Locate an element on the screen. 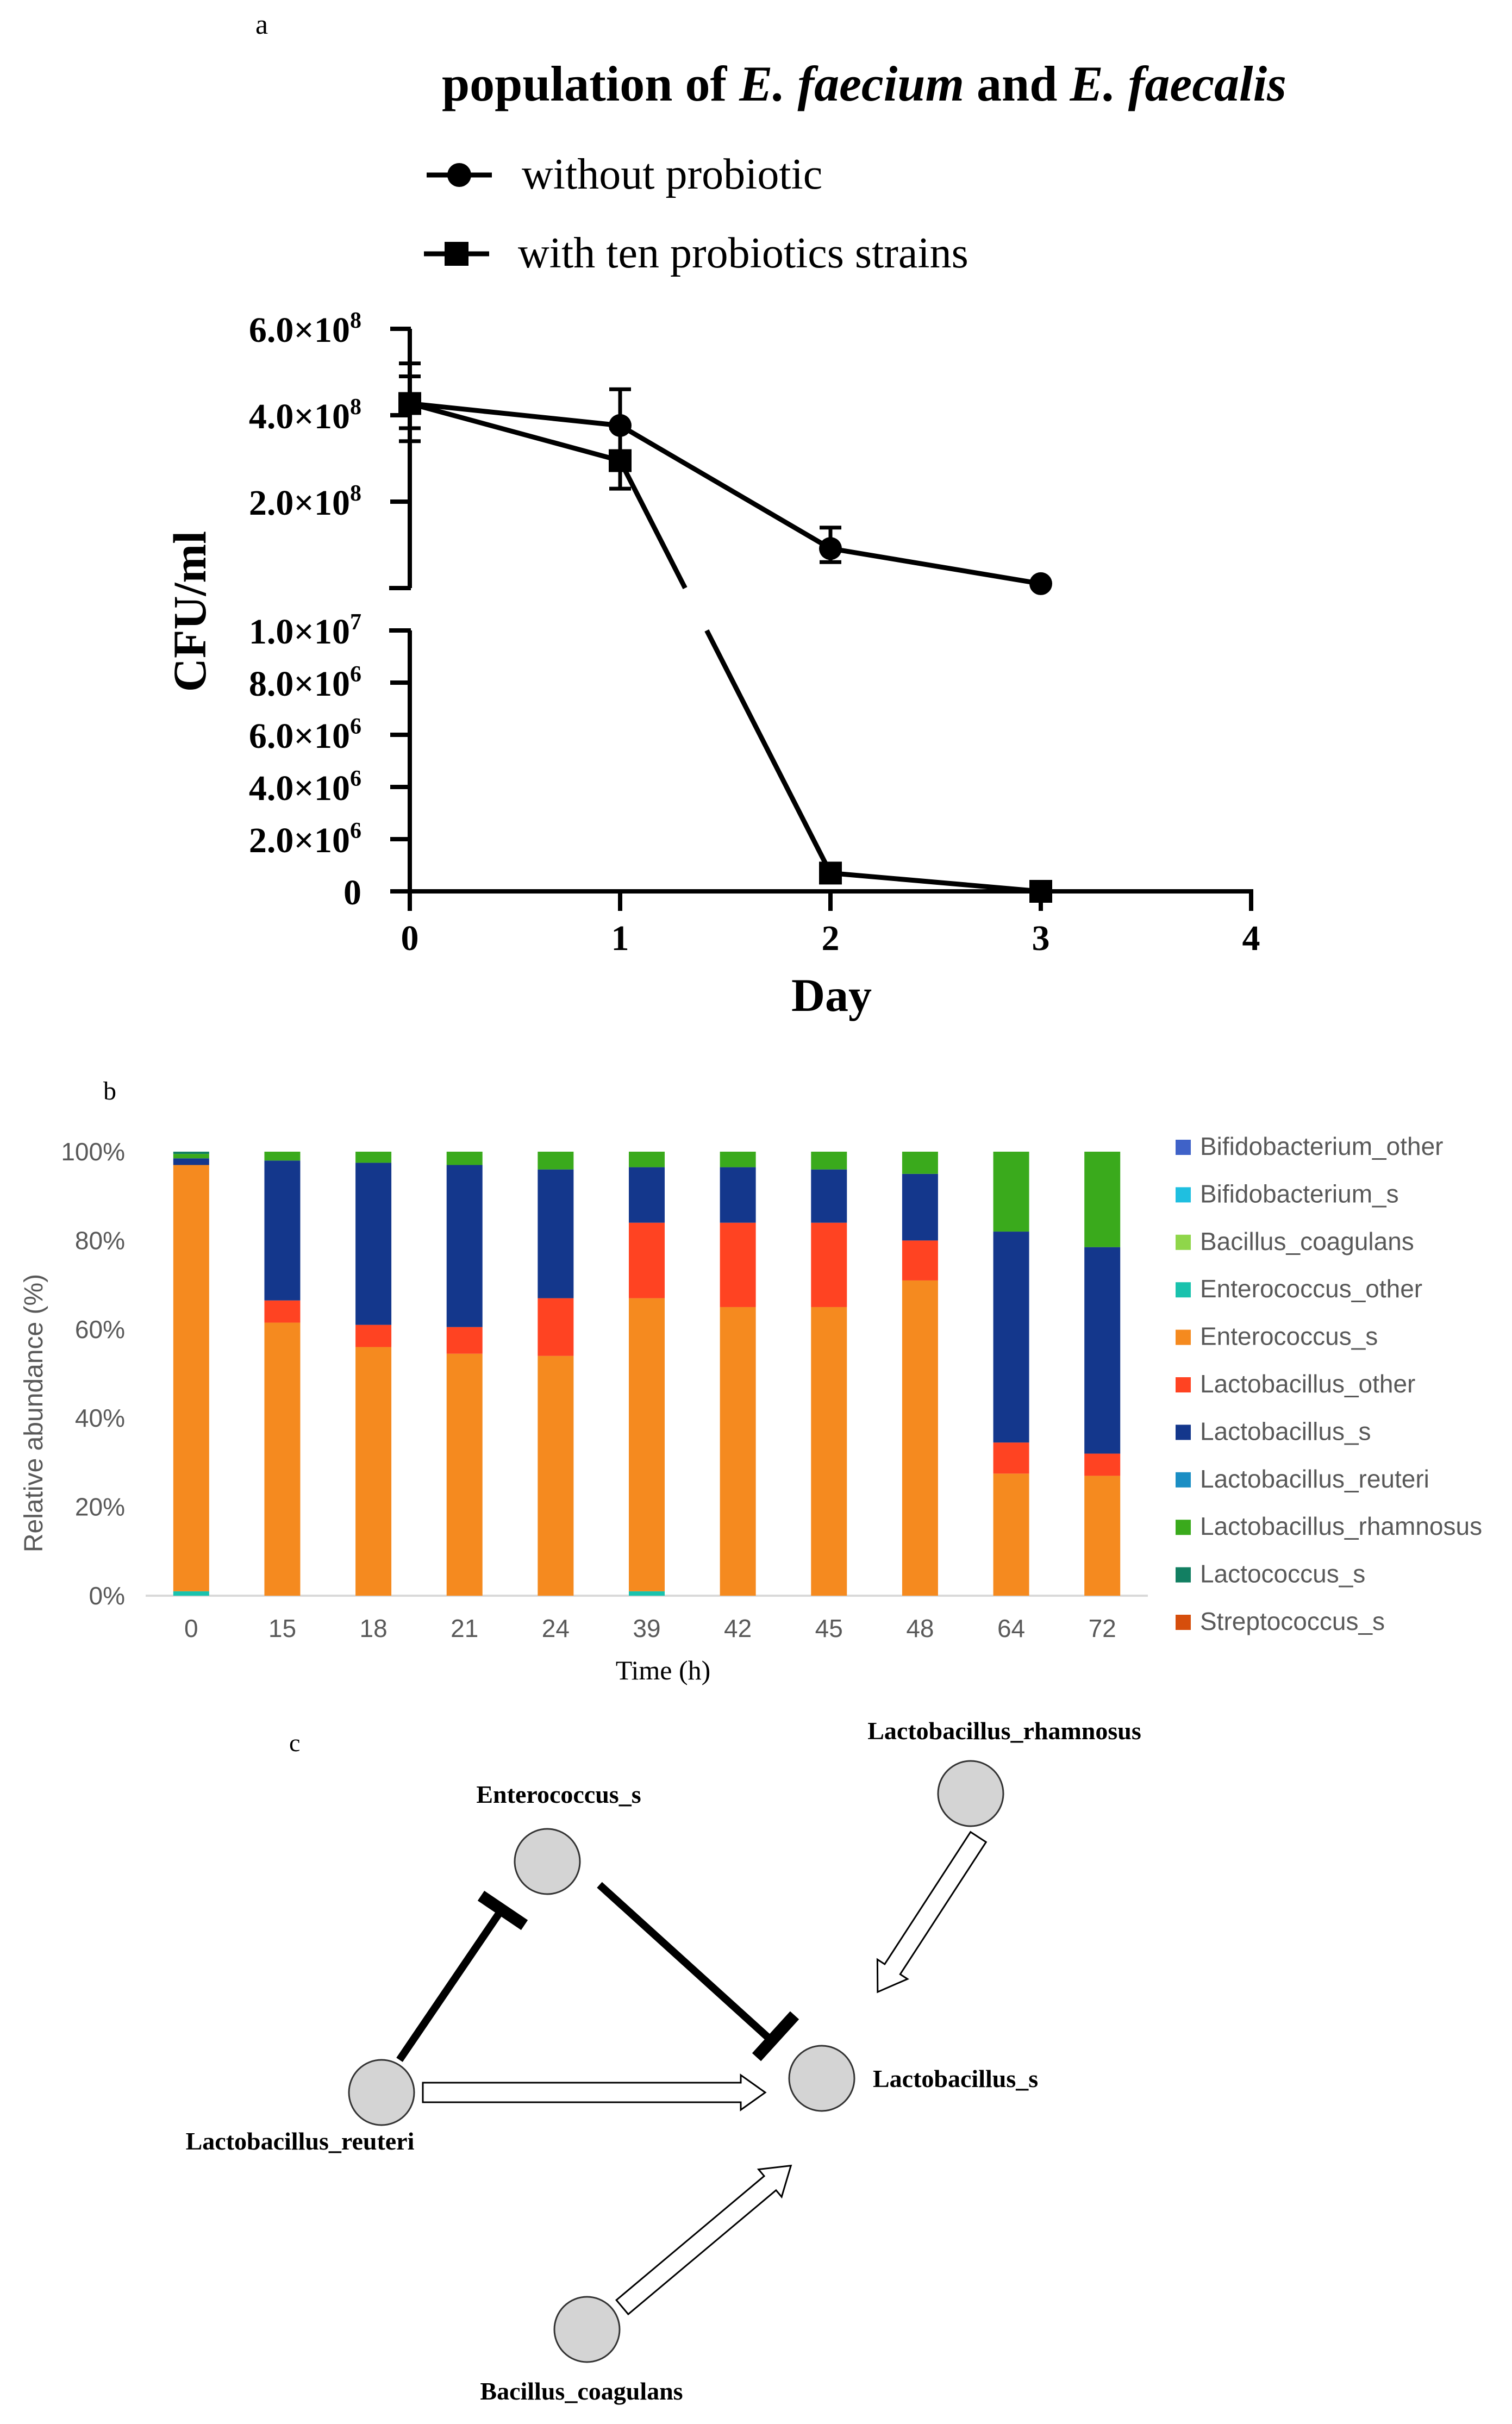 This screenshot has height=2424, width=1512. chart-a-title-species-1: E. faecium is located at coordinates (851, 83).